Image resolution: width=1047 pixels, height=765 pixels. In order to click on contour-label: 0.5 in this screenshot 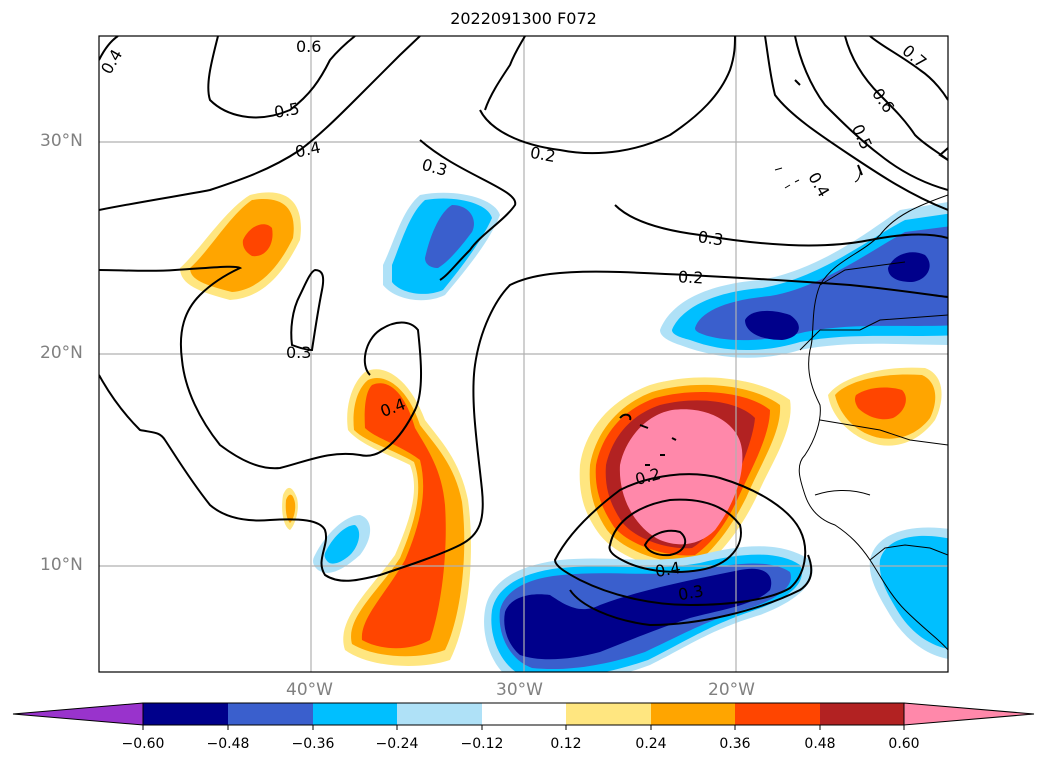, I will do `click(287, 110)`.